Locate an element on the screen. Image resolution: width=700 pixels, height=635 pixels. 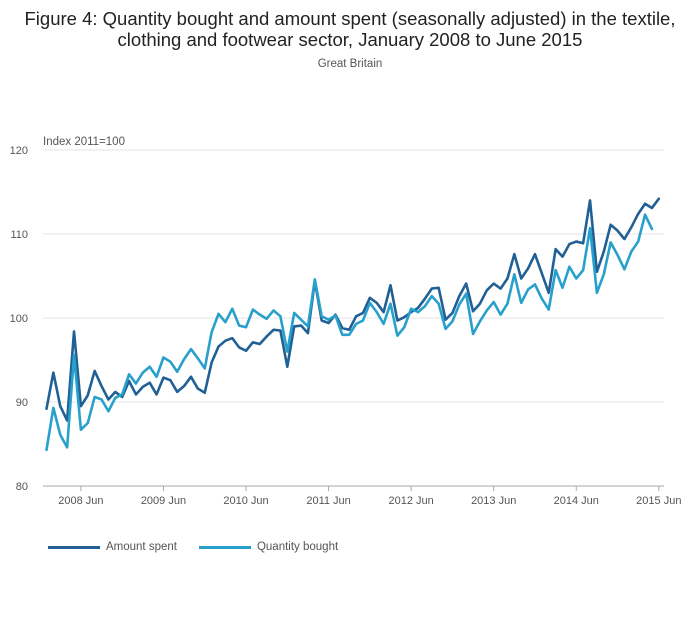
y-tick-label: 110 is located at coordinates (19, 235).